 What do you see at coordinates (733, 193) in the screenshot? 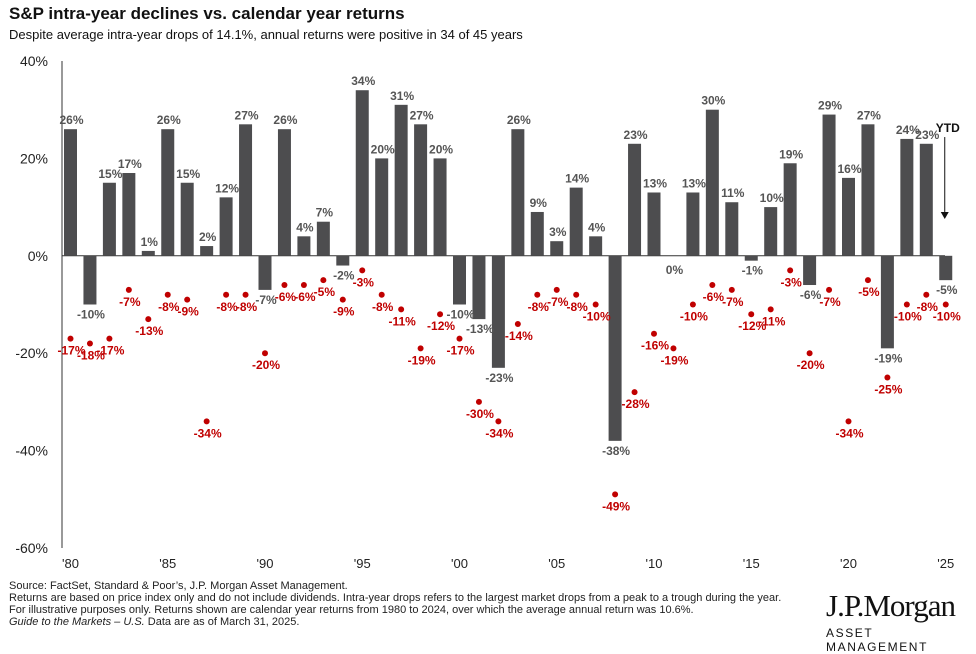
I see `return-label: 11%` at bounding box center [733, 193].